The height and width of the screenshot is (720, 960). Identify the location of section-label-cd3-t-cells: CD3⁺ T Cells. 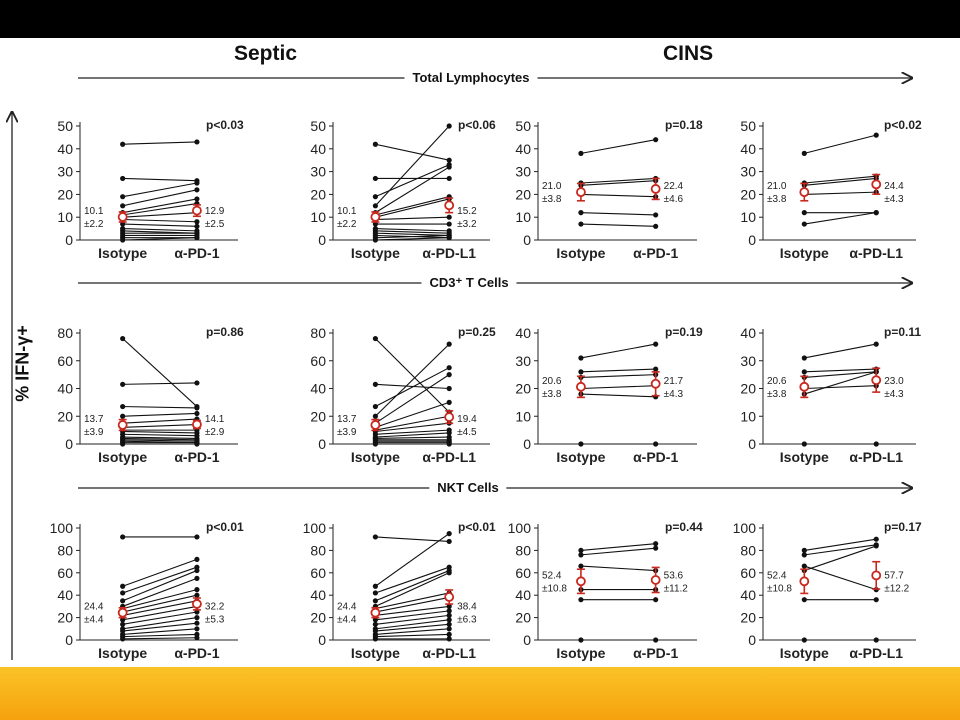
(469, 283).